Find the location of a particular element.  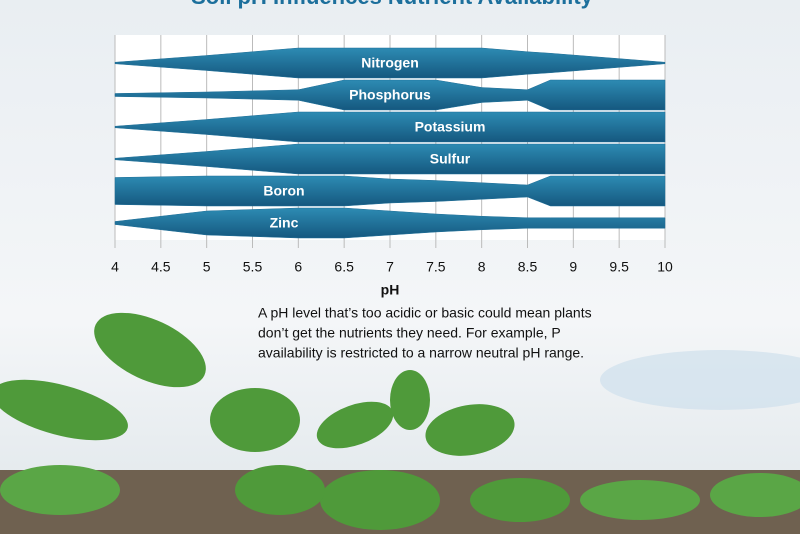

x-tick-label: 8 is located at coordinates (482, 267).